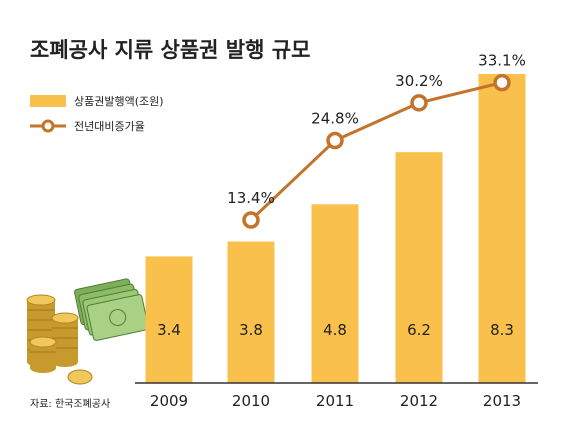 The height and width of the screenshot is (438, 569). I want to click on chart-title: 조폐공사 지류 상품권 발행 규모, so click(170, 50).